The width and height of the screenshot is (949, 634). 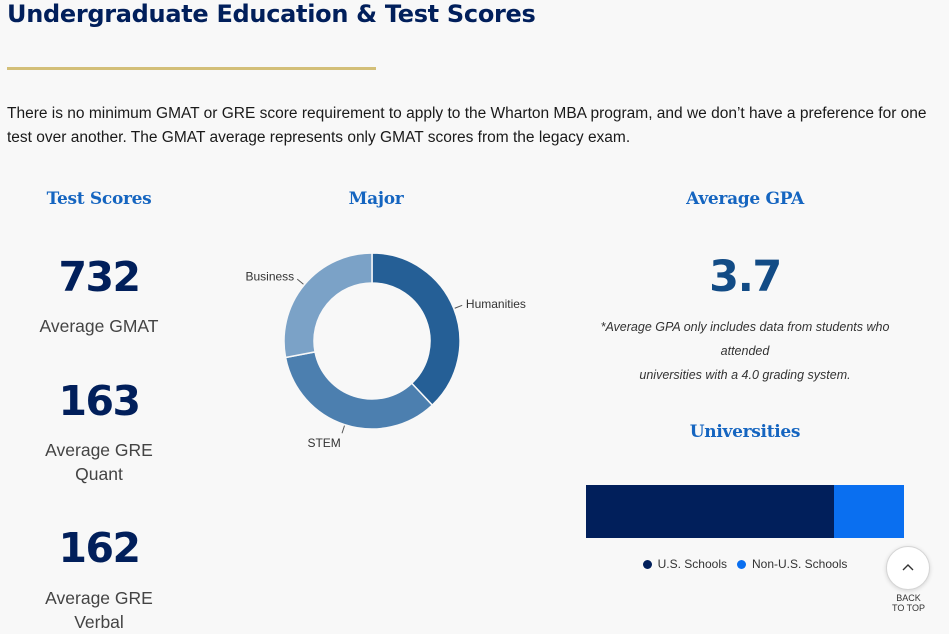 I want to click on stat-gre-quant-value: 163, so click(x=99, y=401).